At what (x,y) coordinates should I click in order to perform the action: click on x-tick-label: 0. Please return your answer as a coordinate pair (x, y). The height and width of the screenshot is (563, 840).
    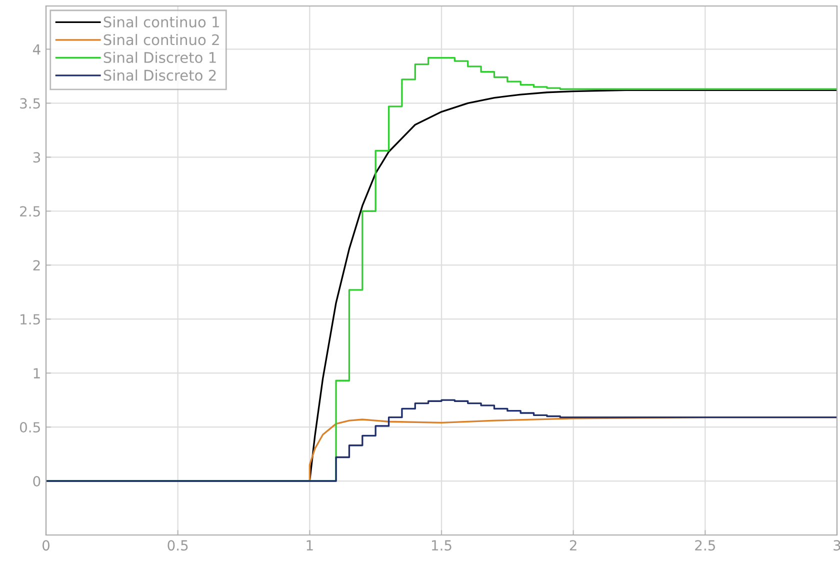
    Looking at the image, I should click on (46, 545).